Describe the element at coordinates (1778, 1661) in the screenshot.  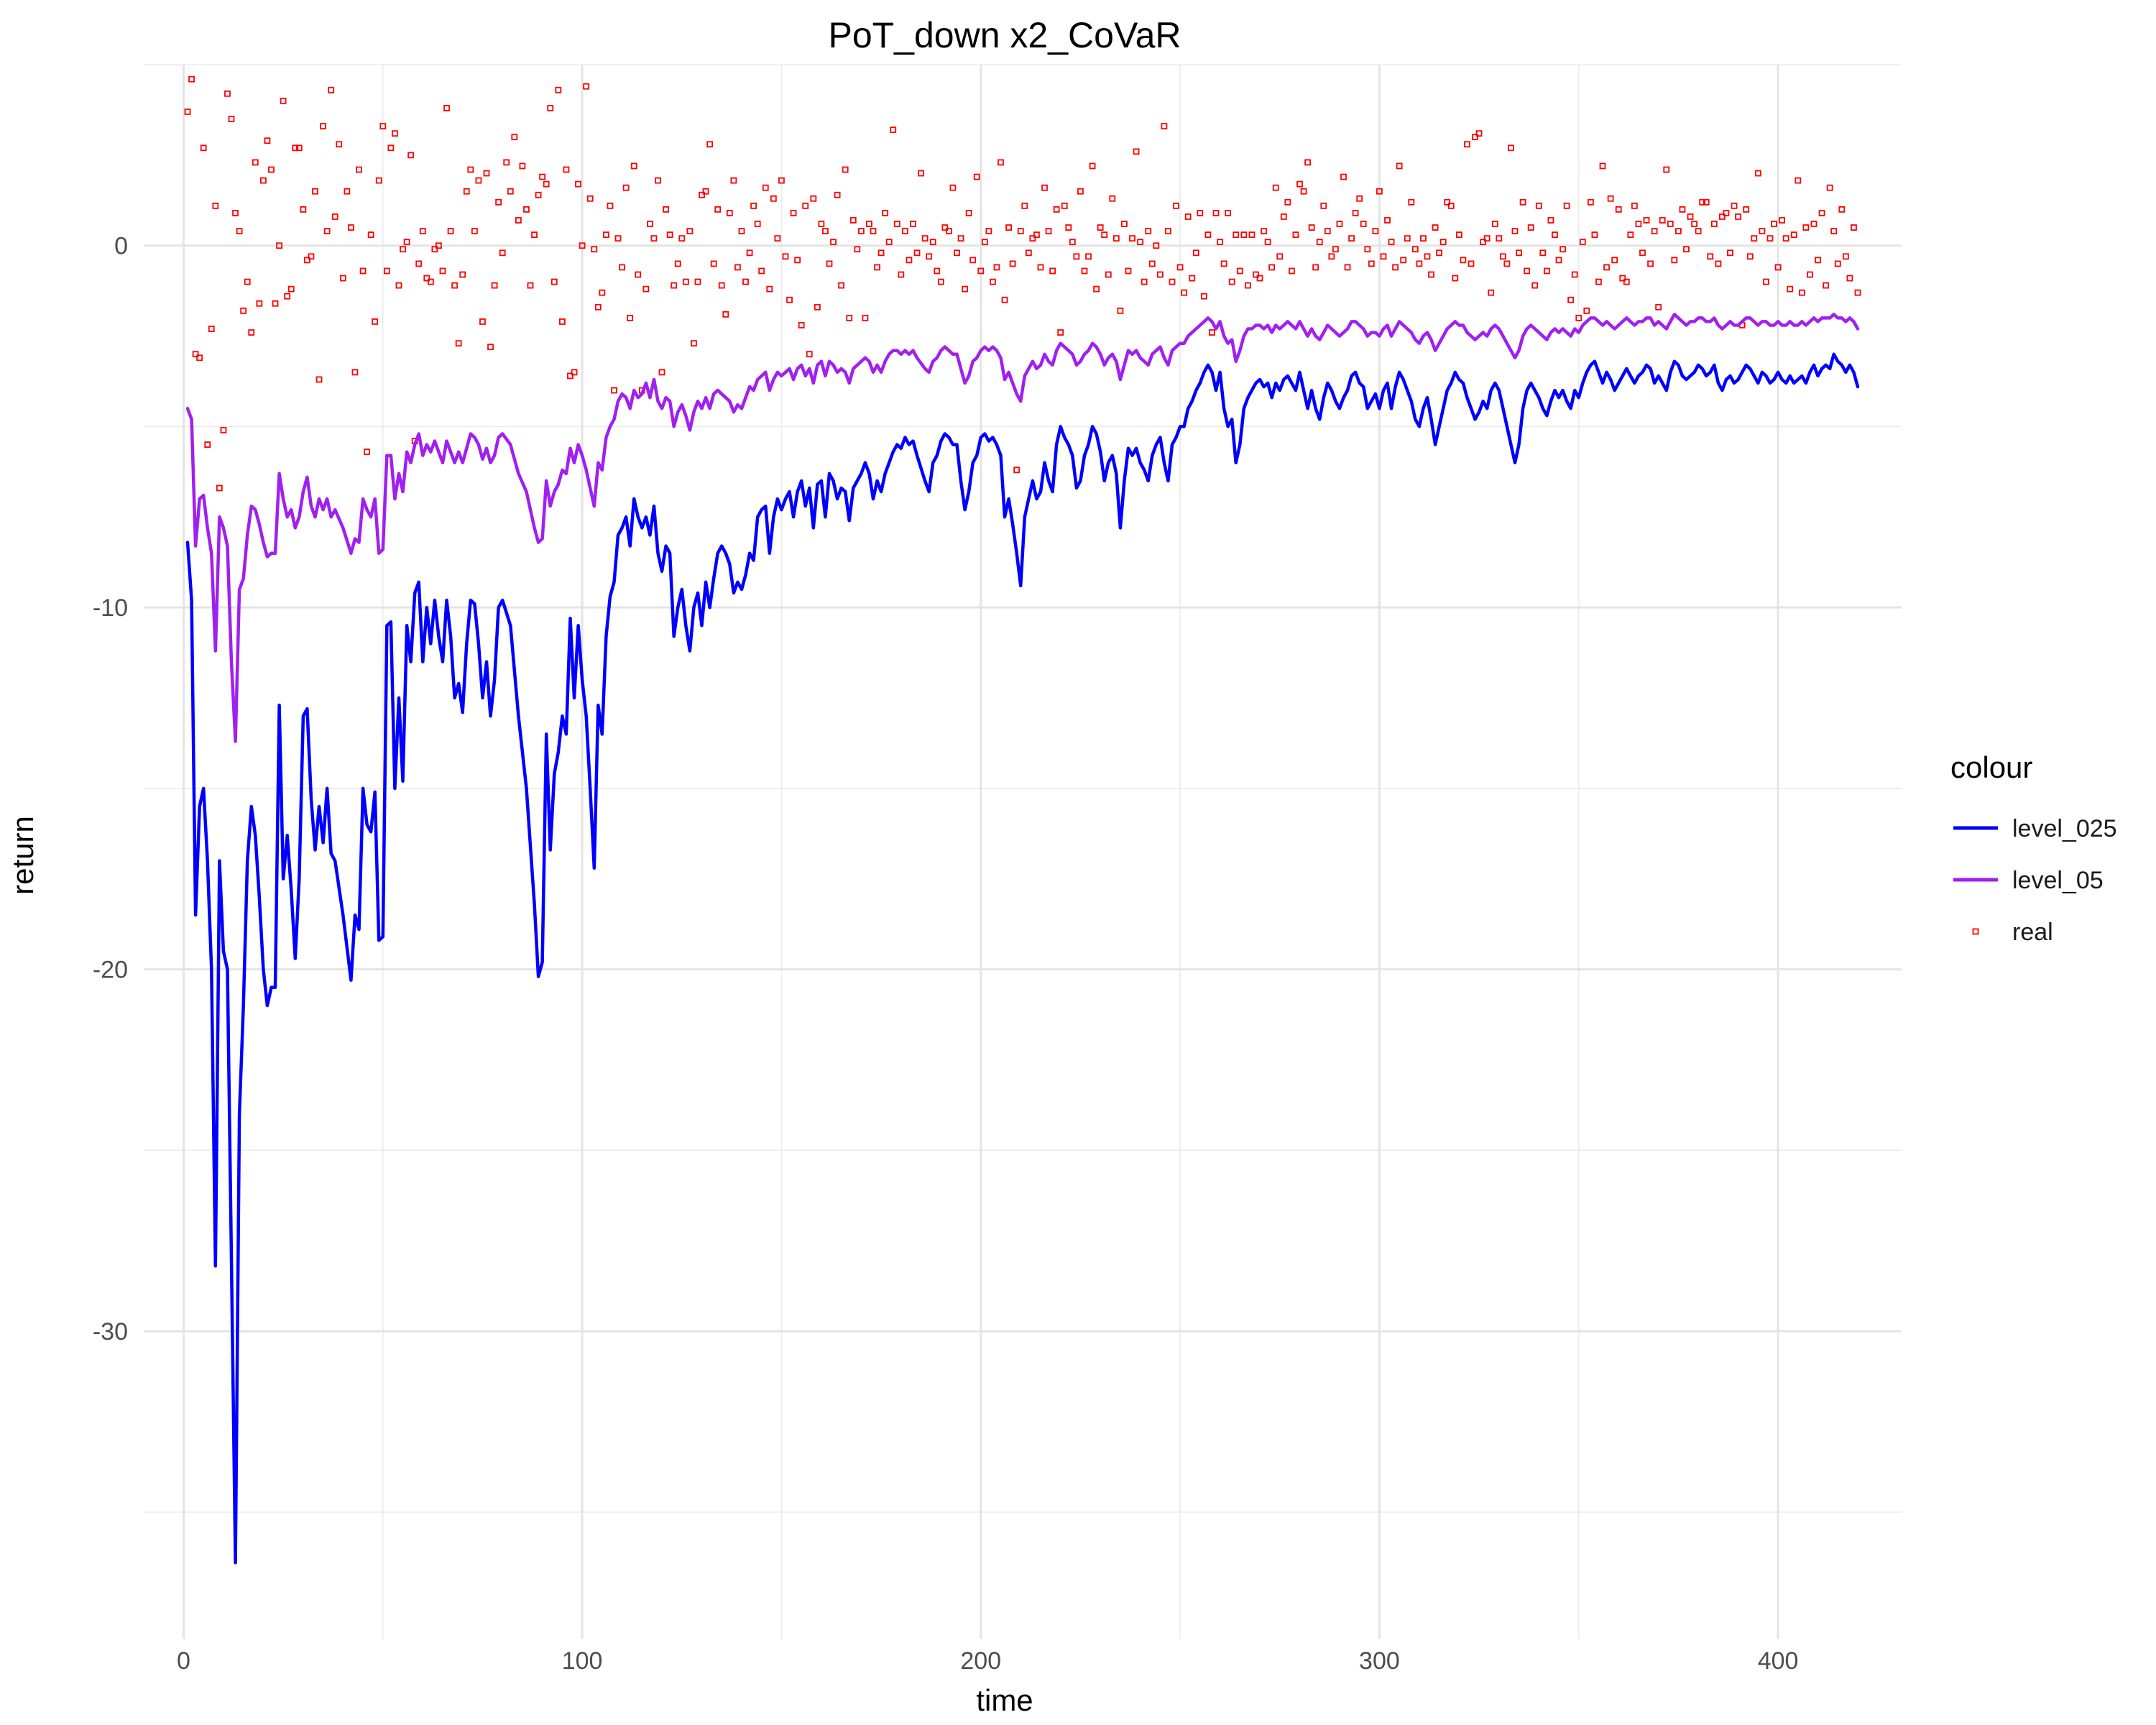
I see `x-tick-label: 400` at that location.